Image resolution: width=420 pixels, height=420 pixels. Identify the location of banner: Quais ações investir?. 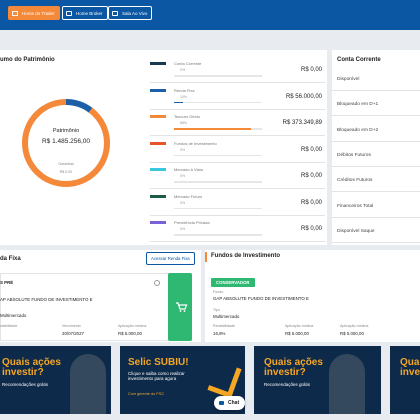
(405, 380).